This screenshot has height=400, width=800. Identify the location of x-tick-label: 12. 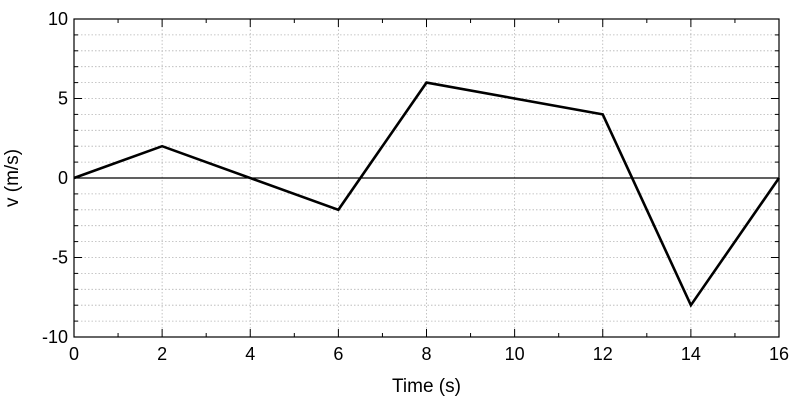
(603, 354).